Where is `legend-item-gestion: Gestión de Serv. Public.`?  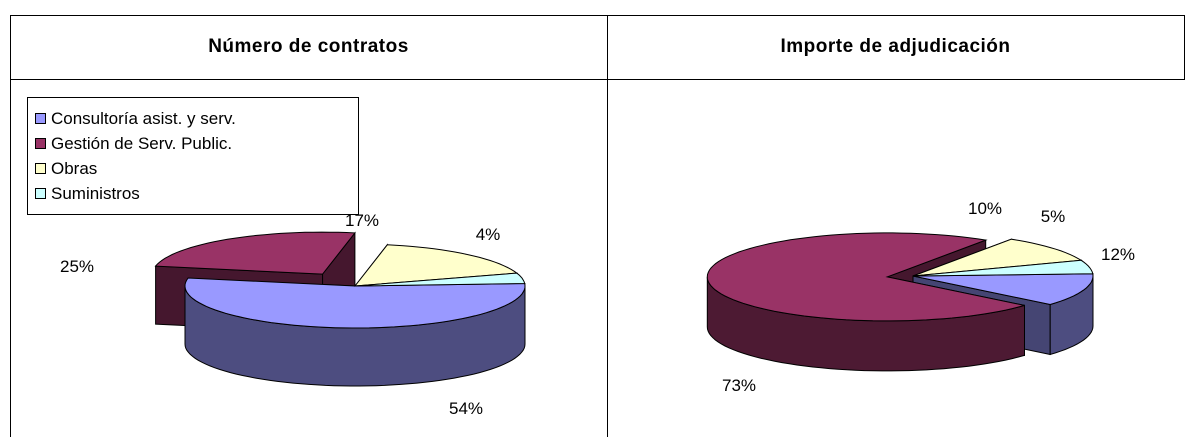
legend-item-gestion: Gestión de Serv. Public. is located at coordinates (196, 143).